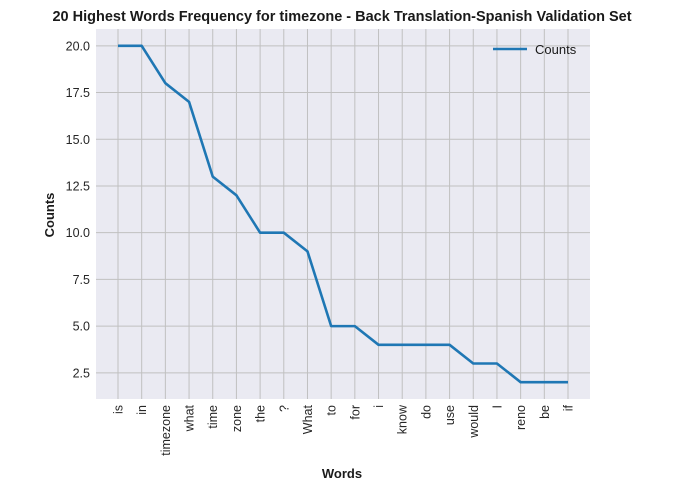 Image resolution: width=685 pixels, height=495 pixels. I want to click on x-tick-label: I, so click(497, 406).